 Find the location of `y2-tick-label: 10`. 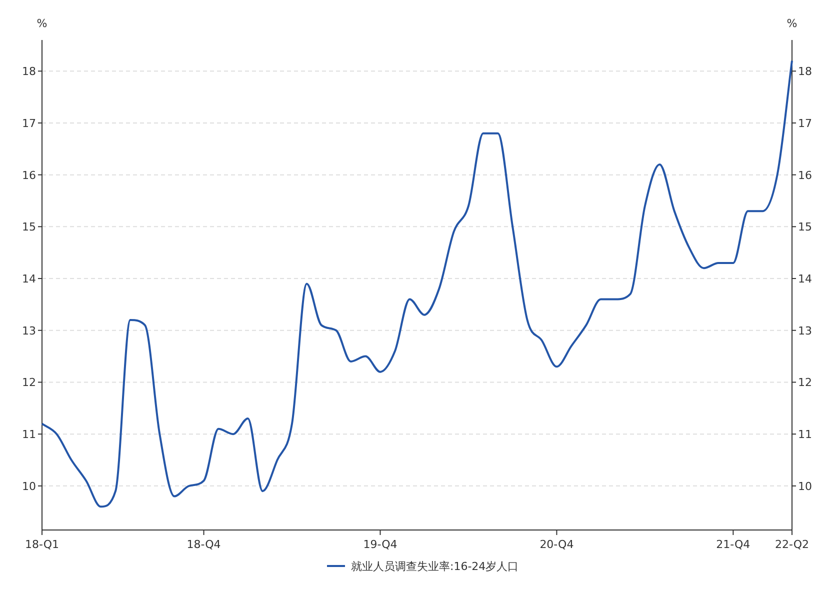

y2-tick-label: 10 is located at coordinates (805, 486).